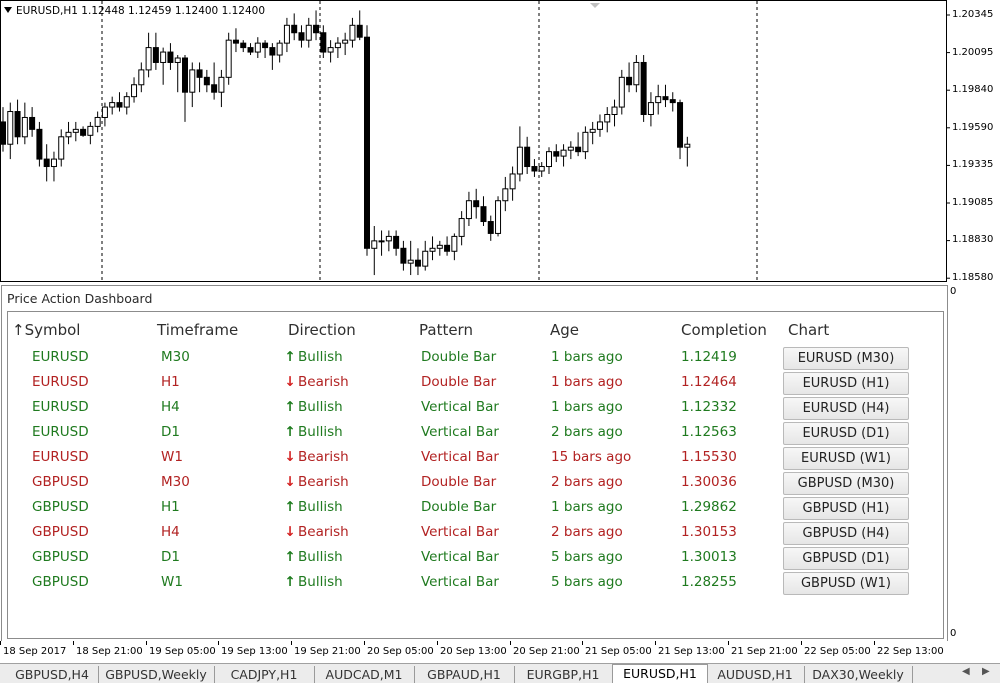 The height and width of the screenshot is (683, 1000). I want to click on completion-cell: 1.12419, so click(709, 357).